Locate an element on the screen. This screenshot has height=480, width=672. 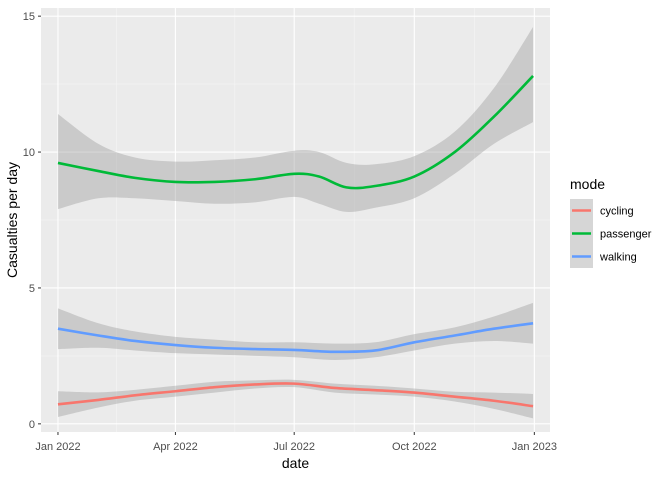
x-axis-title: date is located at coordinates (295, 463).